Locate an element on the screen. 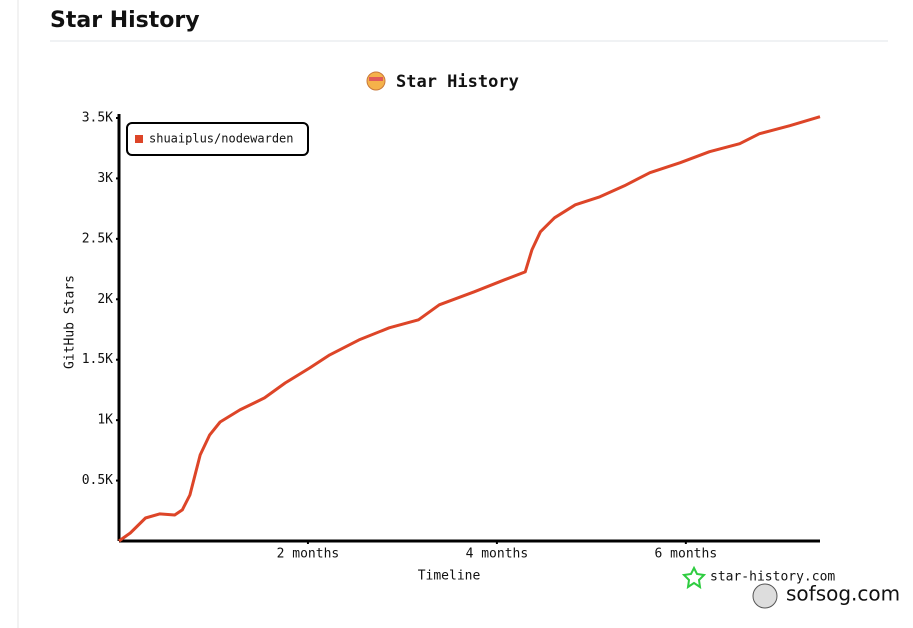 This screenshot has width=913, height=628. legend-swatch is located at coordinates (139, 139).